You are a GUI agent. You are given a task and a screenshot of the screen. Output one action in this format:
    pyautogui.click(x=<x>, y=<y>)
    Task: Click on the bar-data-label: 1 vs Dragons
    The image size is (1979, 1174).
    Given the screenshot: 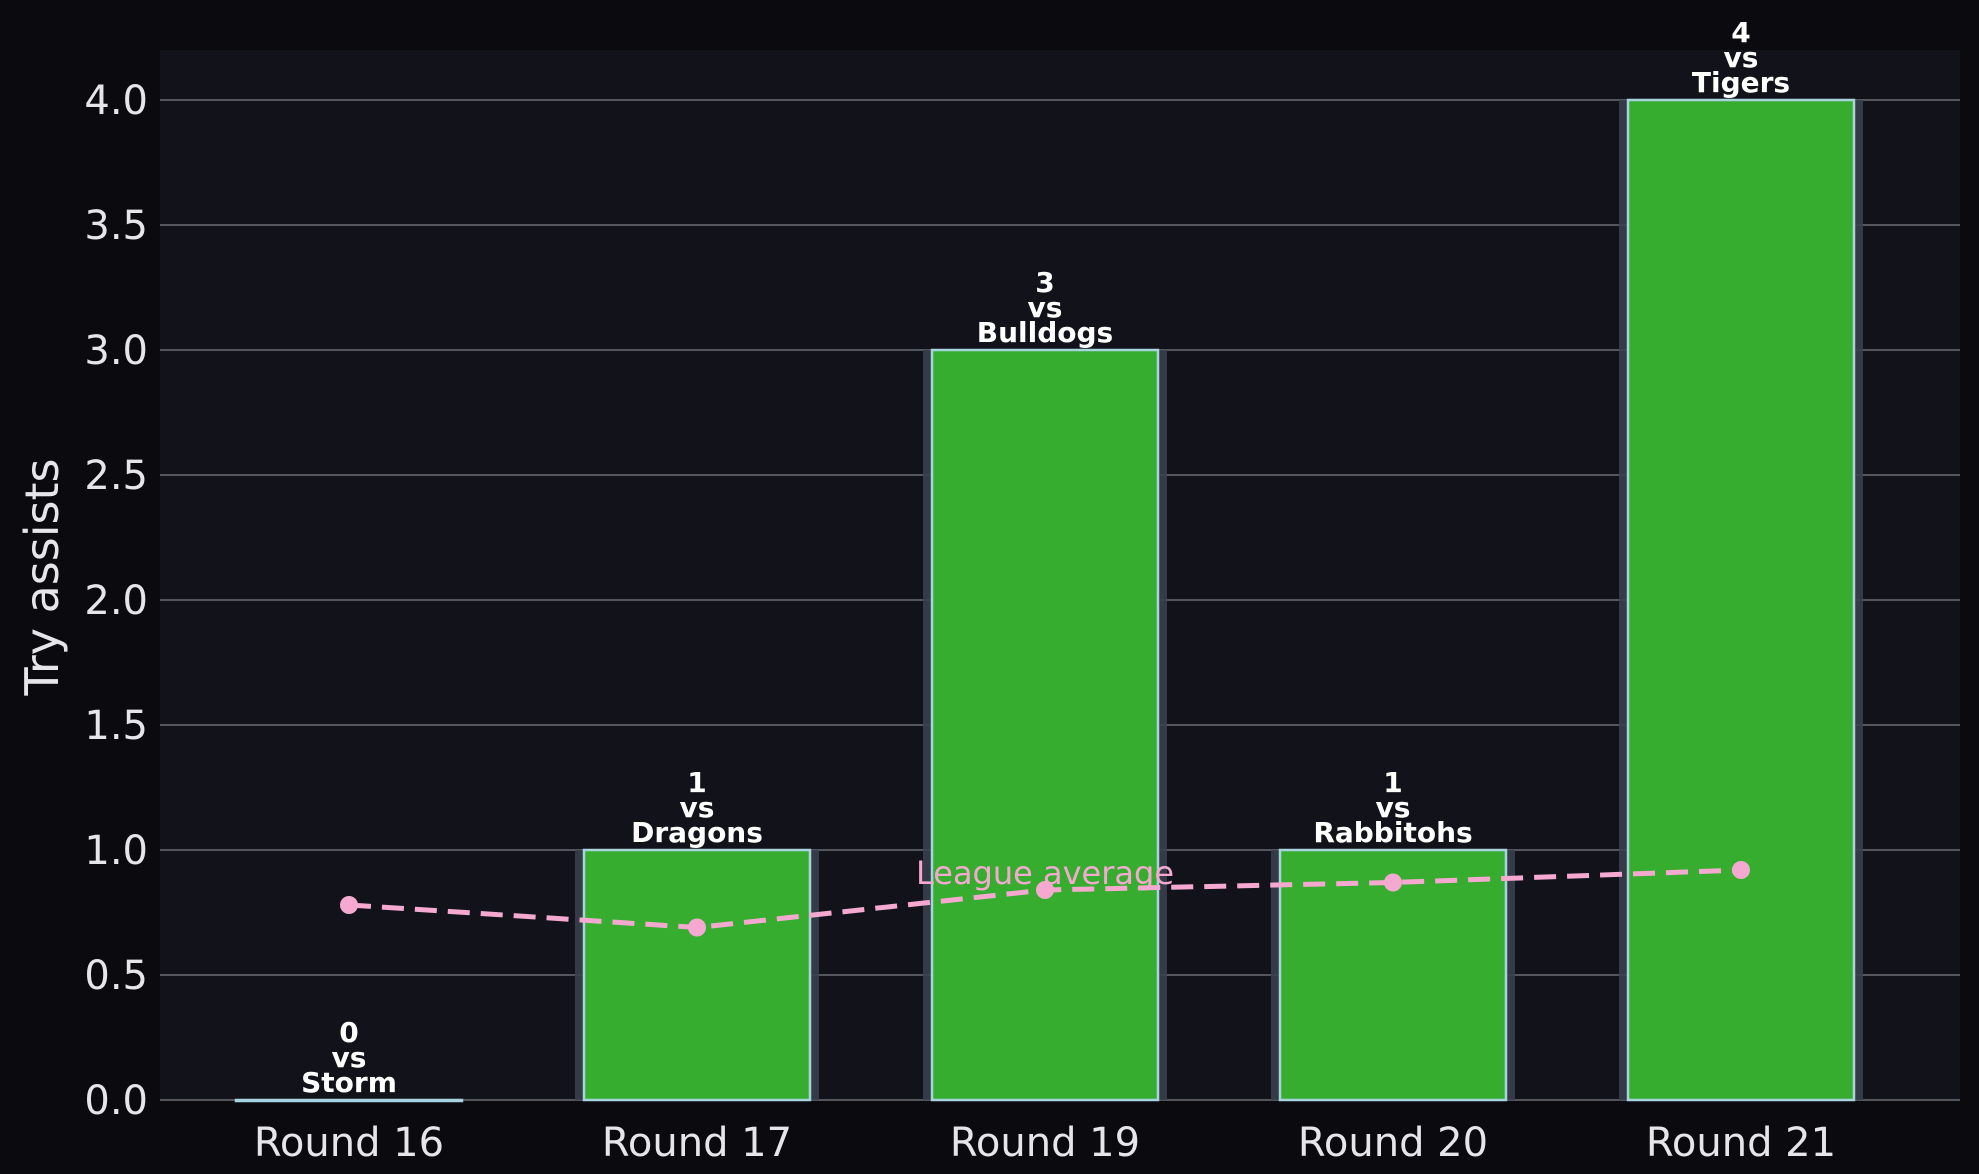 What is the action you would take?
    pyautogui.click(x=697, y=807)
    